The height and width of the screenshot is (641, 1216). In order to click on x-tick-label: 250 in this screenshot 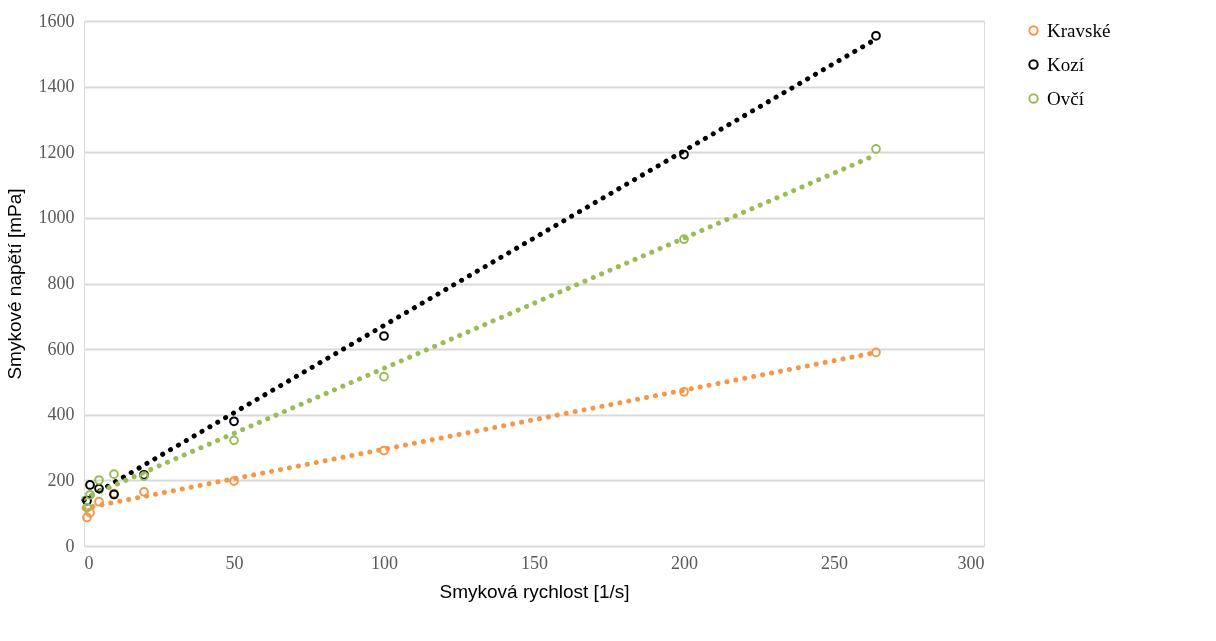, I will do `click(834, 562)`.